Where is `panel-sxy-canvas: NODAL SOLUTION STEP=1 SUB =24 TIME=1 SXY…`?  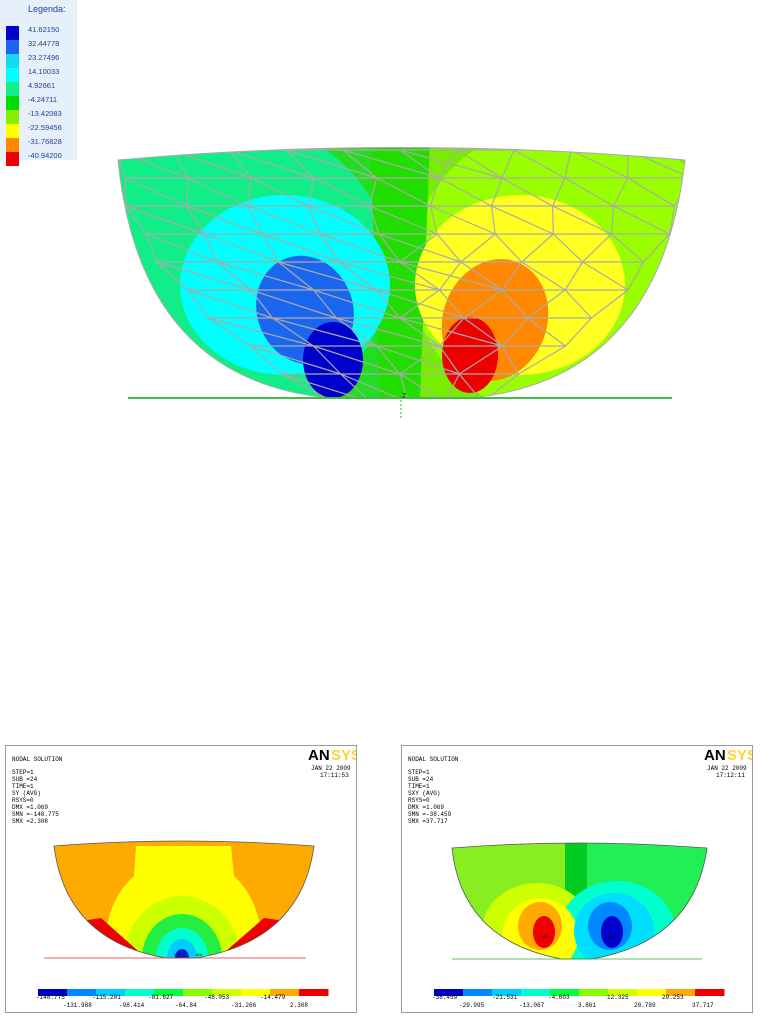
panel-sxy-canvas: NODAL SOLUTION STEP=1 SUB =24 TIME=1 SXY… is located at coordinates (580, 878).